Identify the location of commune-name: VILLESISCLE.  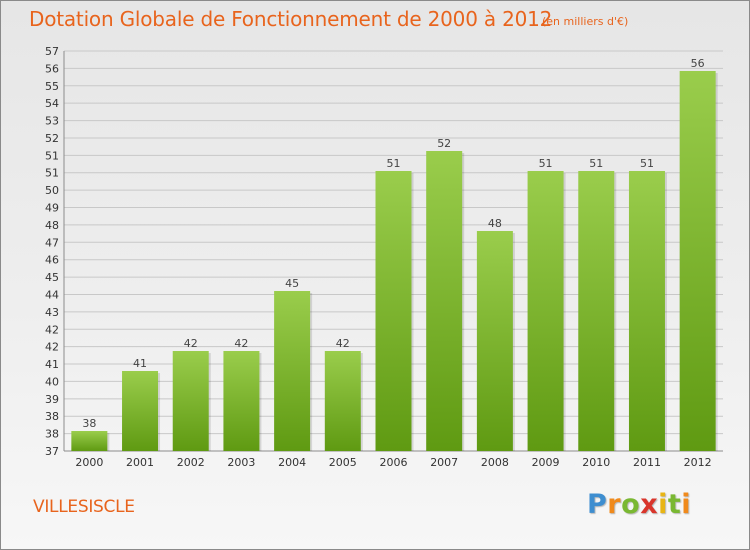
(84, 507).